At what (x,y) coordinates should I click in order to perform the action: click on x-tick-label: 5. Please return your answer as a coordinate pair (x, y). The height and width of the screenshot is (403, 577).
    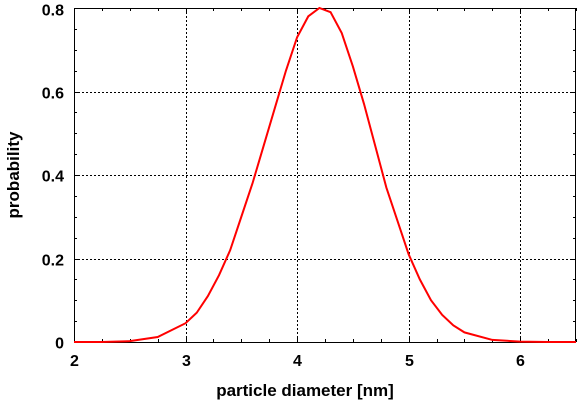
    Looking at the image, I should click on (409, 361).